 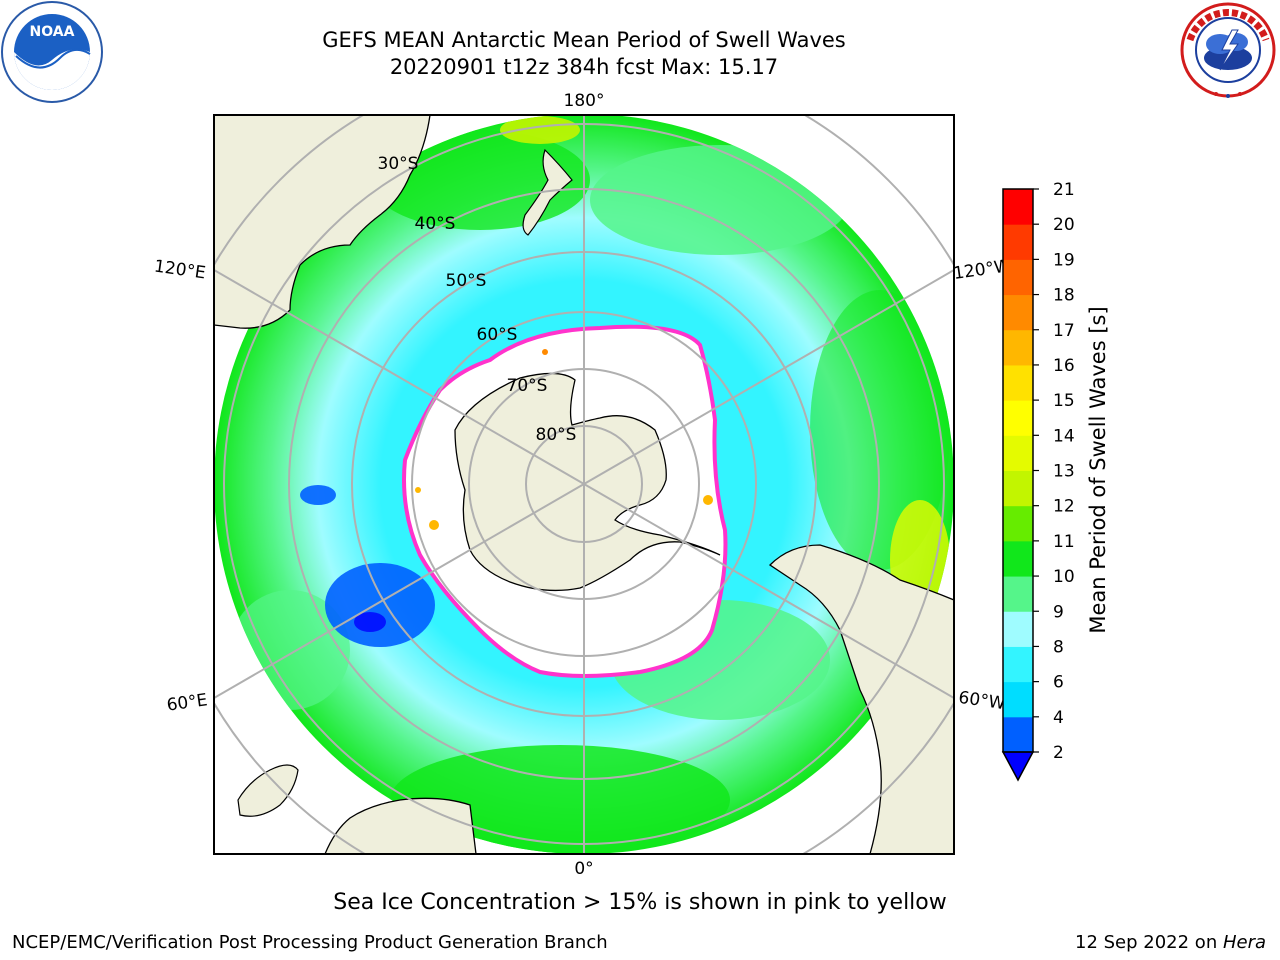 I want to click on lon-label-0: 0°, so click(x=583, y=869).